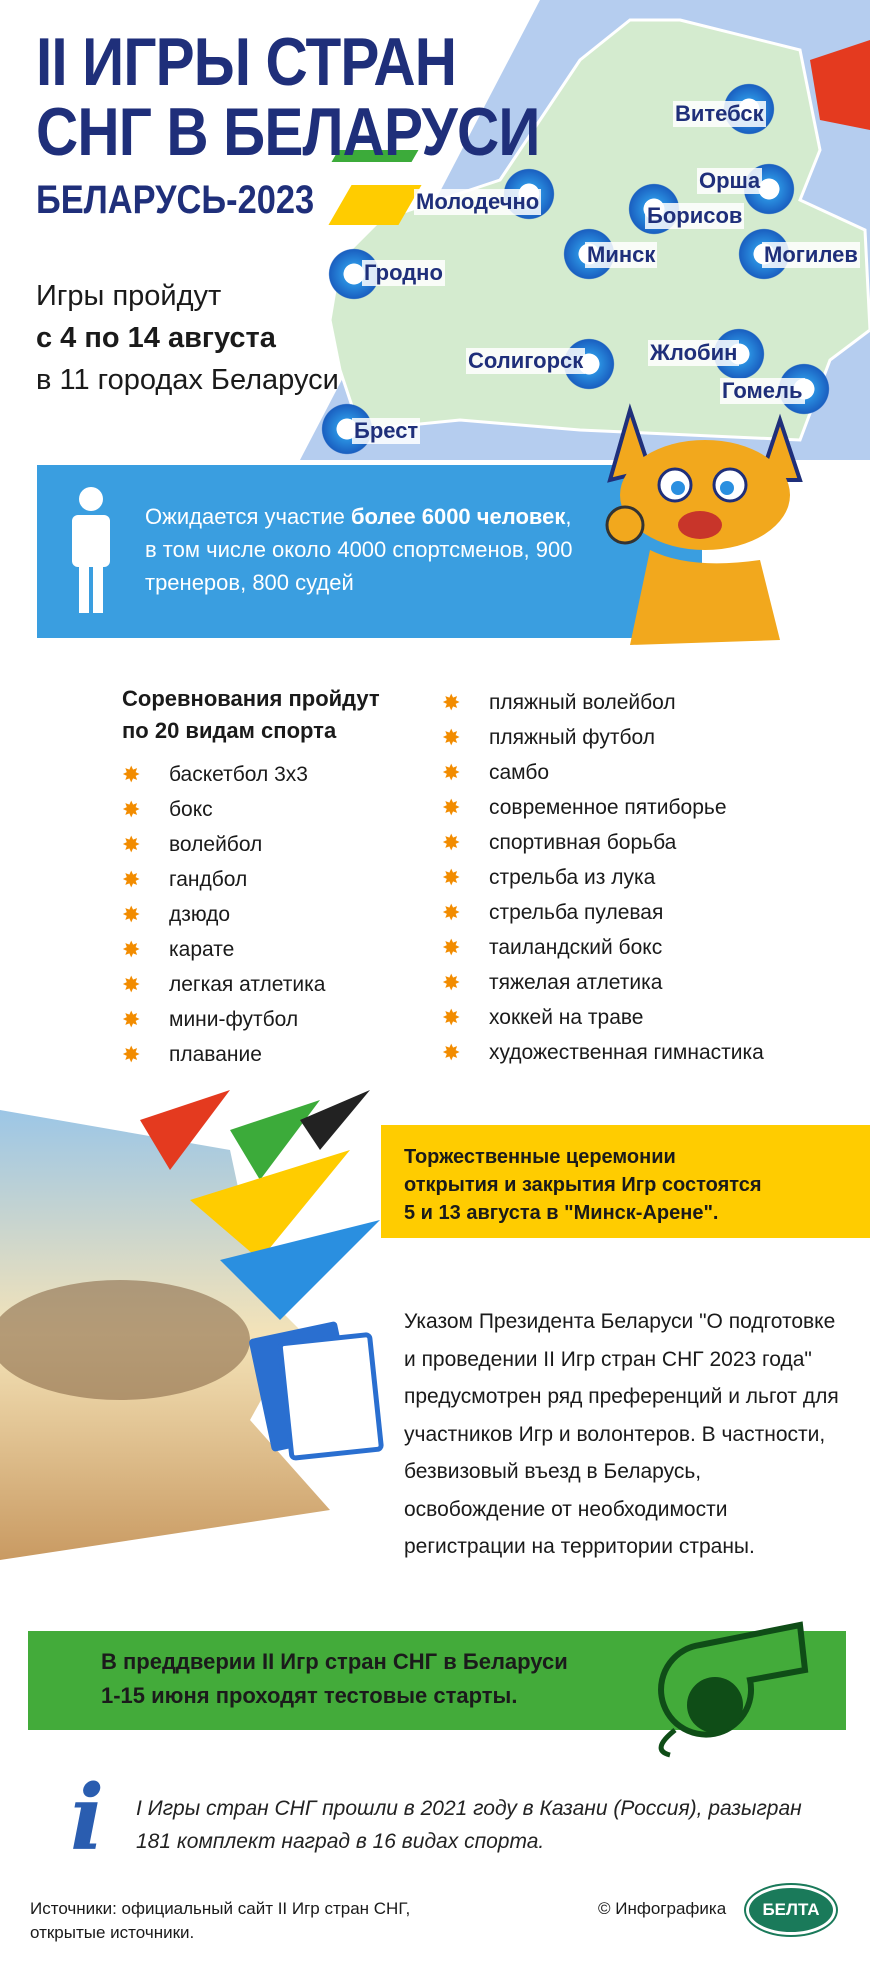  What do you see at coordinates (543, 1017) in the screenshot?
I see `list-item: ✸ хоккей на траве` at bounding box center [543, 1017].